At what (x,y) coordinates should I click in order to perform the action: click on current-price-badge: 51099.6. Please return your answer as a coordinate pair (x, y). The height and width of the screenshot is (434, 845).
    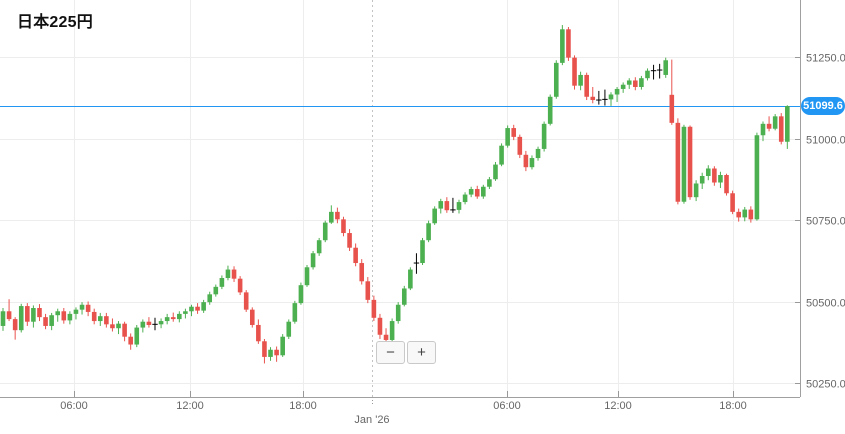
    Looking at the image, I should click on (823, 106).